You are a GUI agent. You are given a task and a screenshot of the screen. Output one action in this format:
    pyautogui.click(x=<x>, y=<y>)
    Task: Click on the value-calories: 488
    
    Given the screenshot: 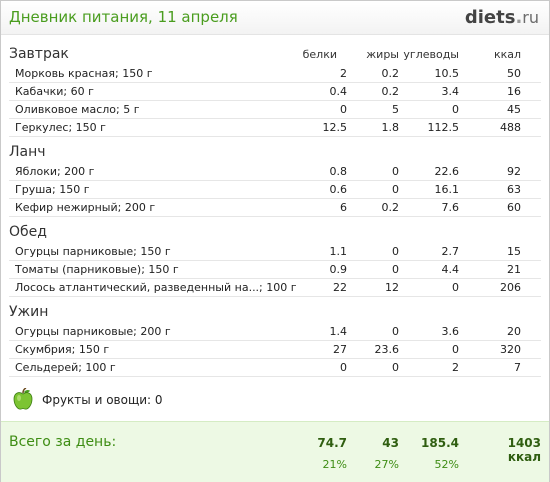 What is the action you would take?
    pyautogui.click(x=510, y=127)
    